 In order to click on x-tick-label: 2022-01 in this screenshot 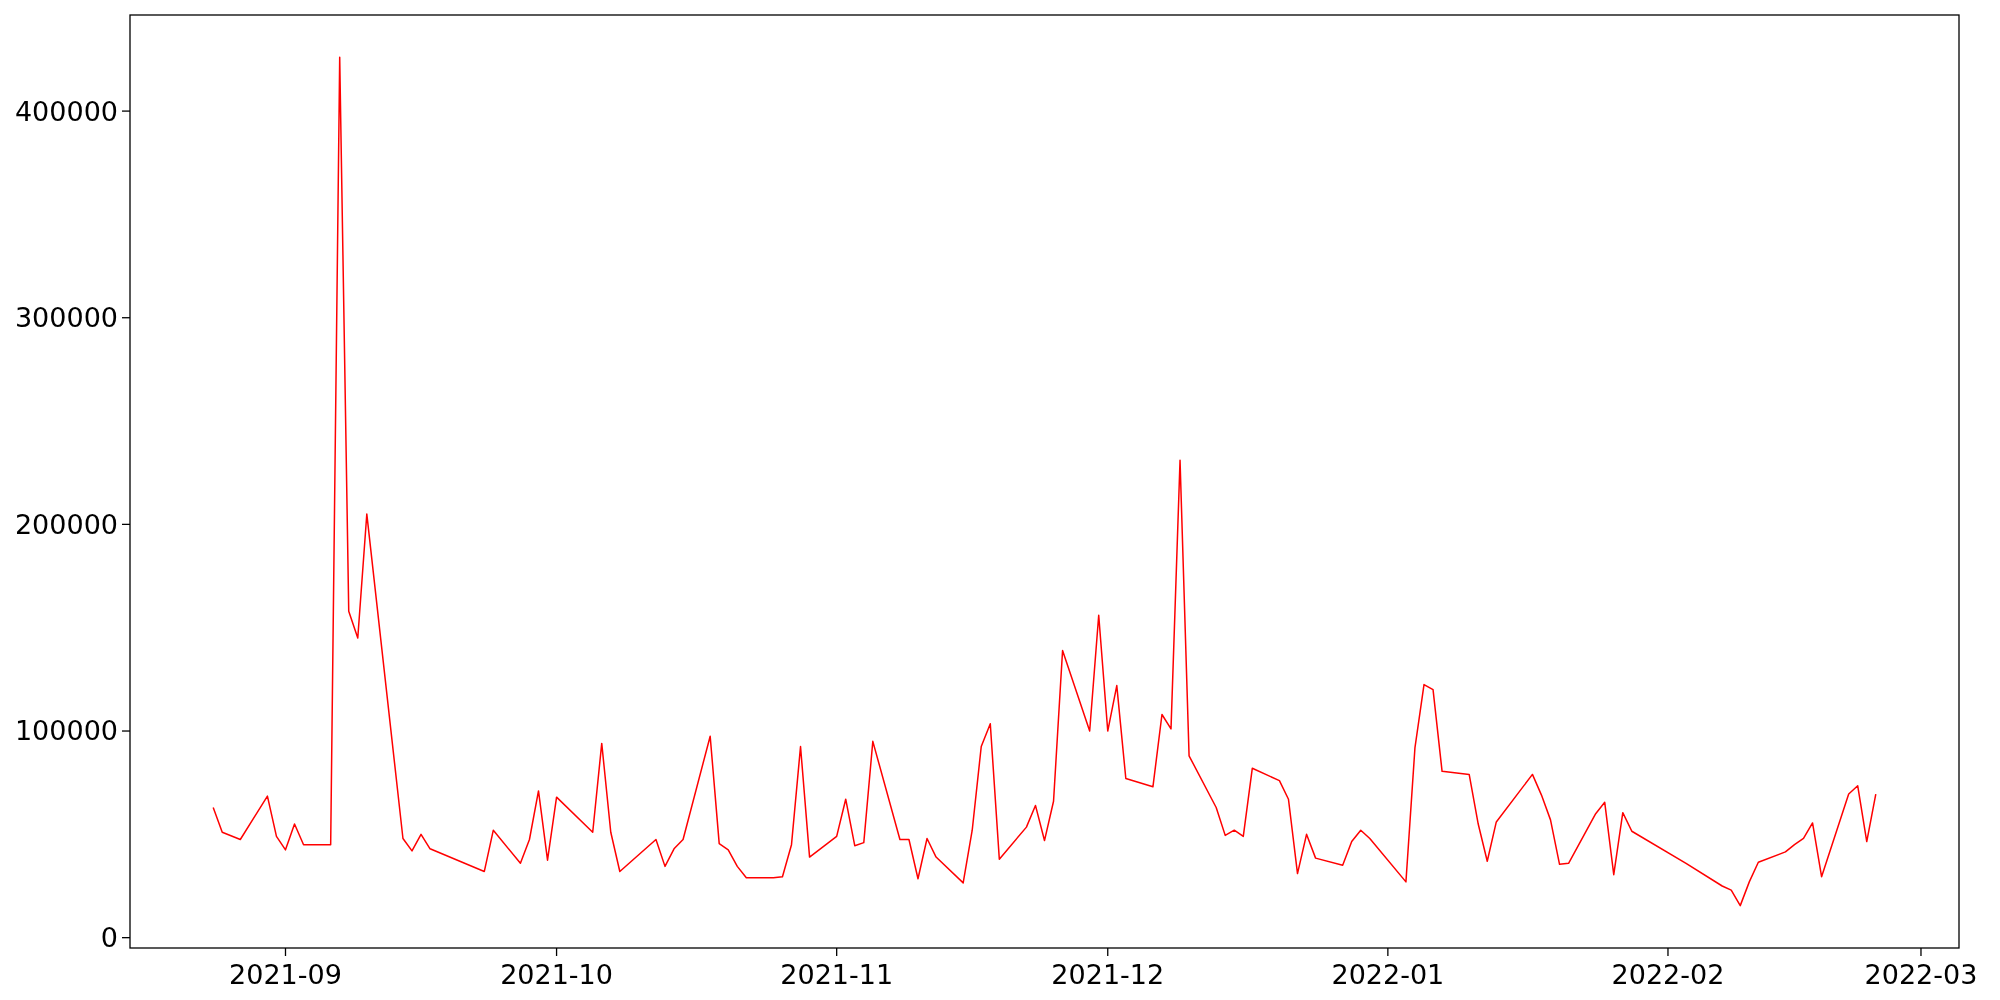, I will do `click(1388, 974)`.